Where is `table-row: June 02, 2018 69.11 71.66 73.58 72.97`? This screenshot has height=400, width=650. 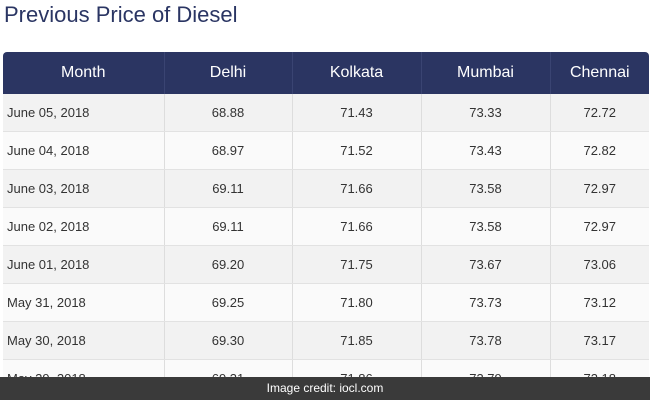 table-row: June 02, 2018 69.11 71.66 73.58 72.97 is located at coordinates (326, 226).